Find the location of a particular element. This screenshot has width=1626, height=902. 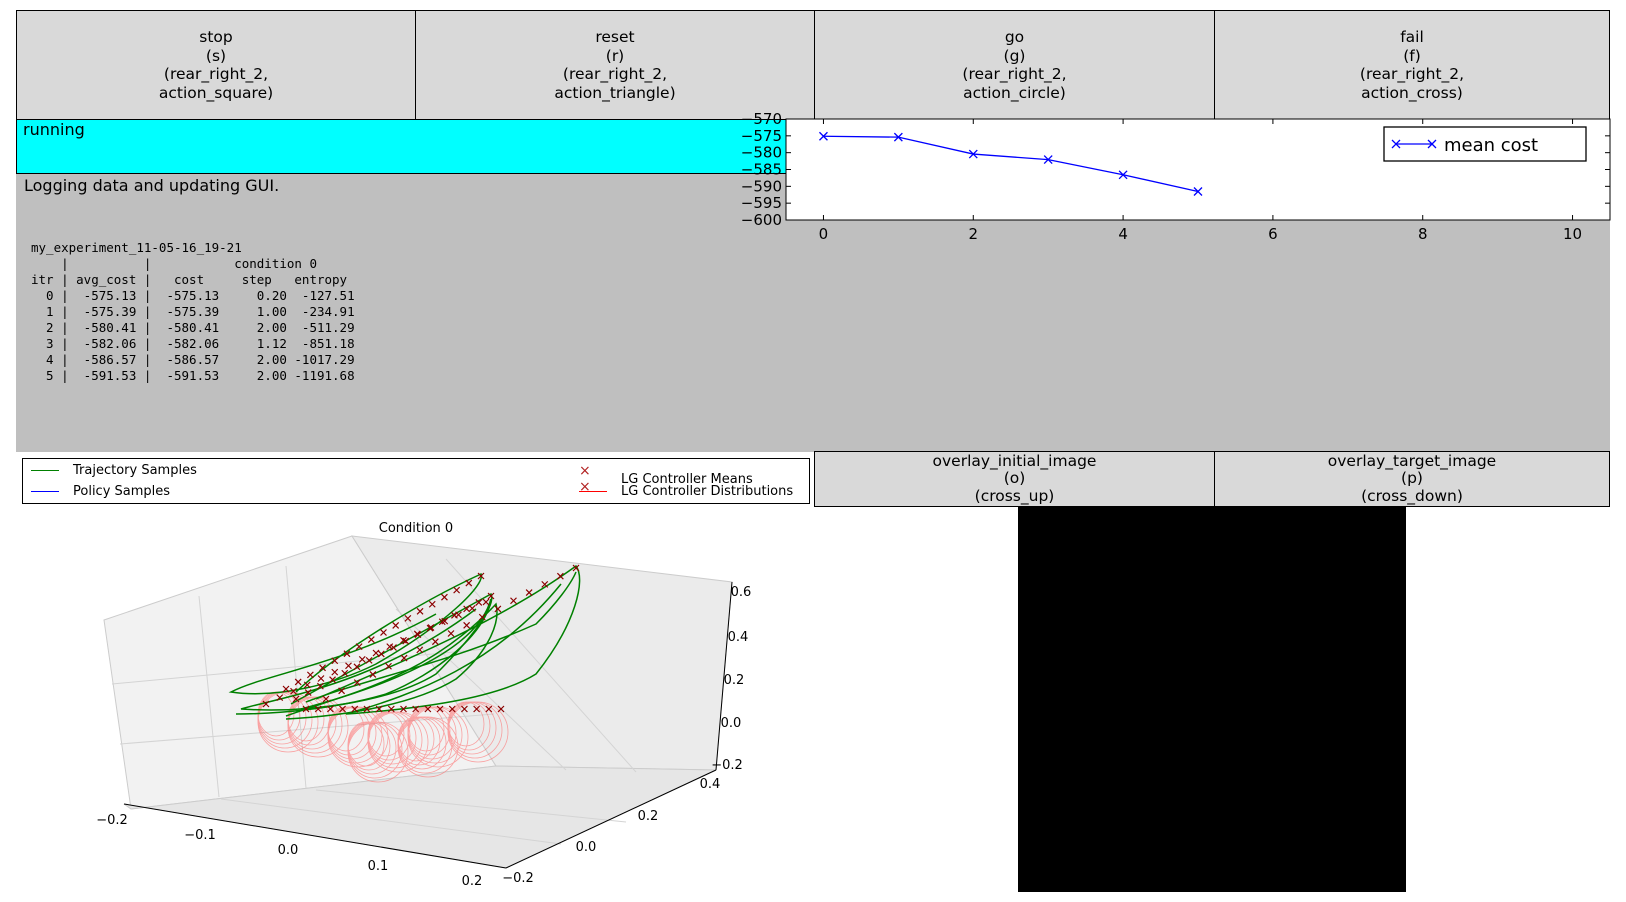

camera-image is located at coordinates (1212, 699).